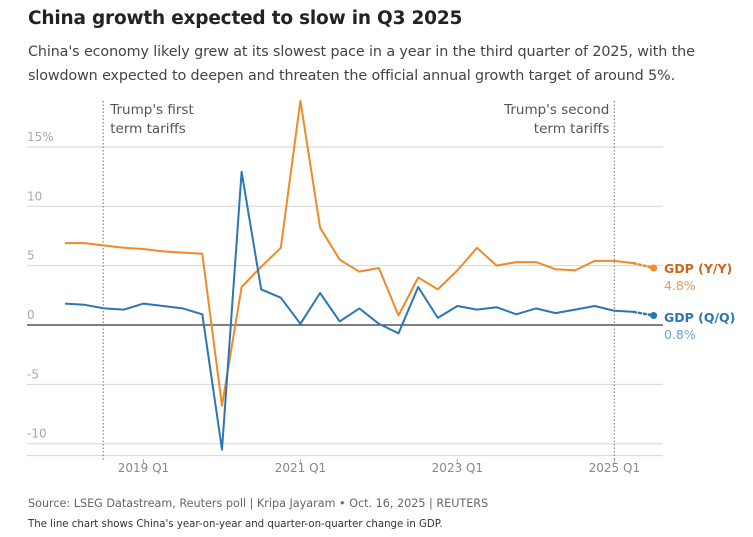 The height and width of the screenshot is (537, 753). What do you see at coordinates (300, 468) in the screenshot?
I see `x-tick-label: 2021 Q1` at bounding box center [300, 468].